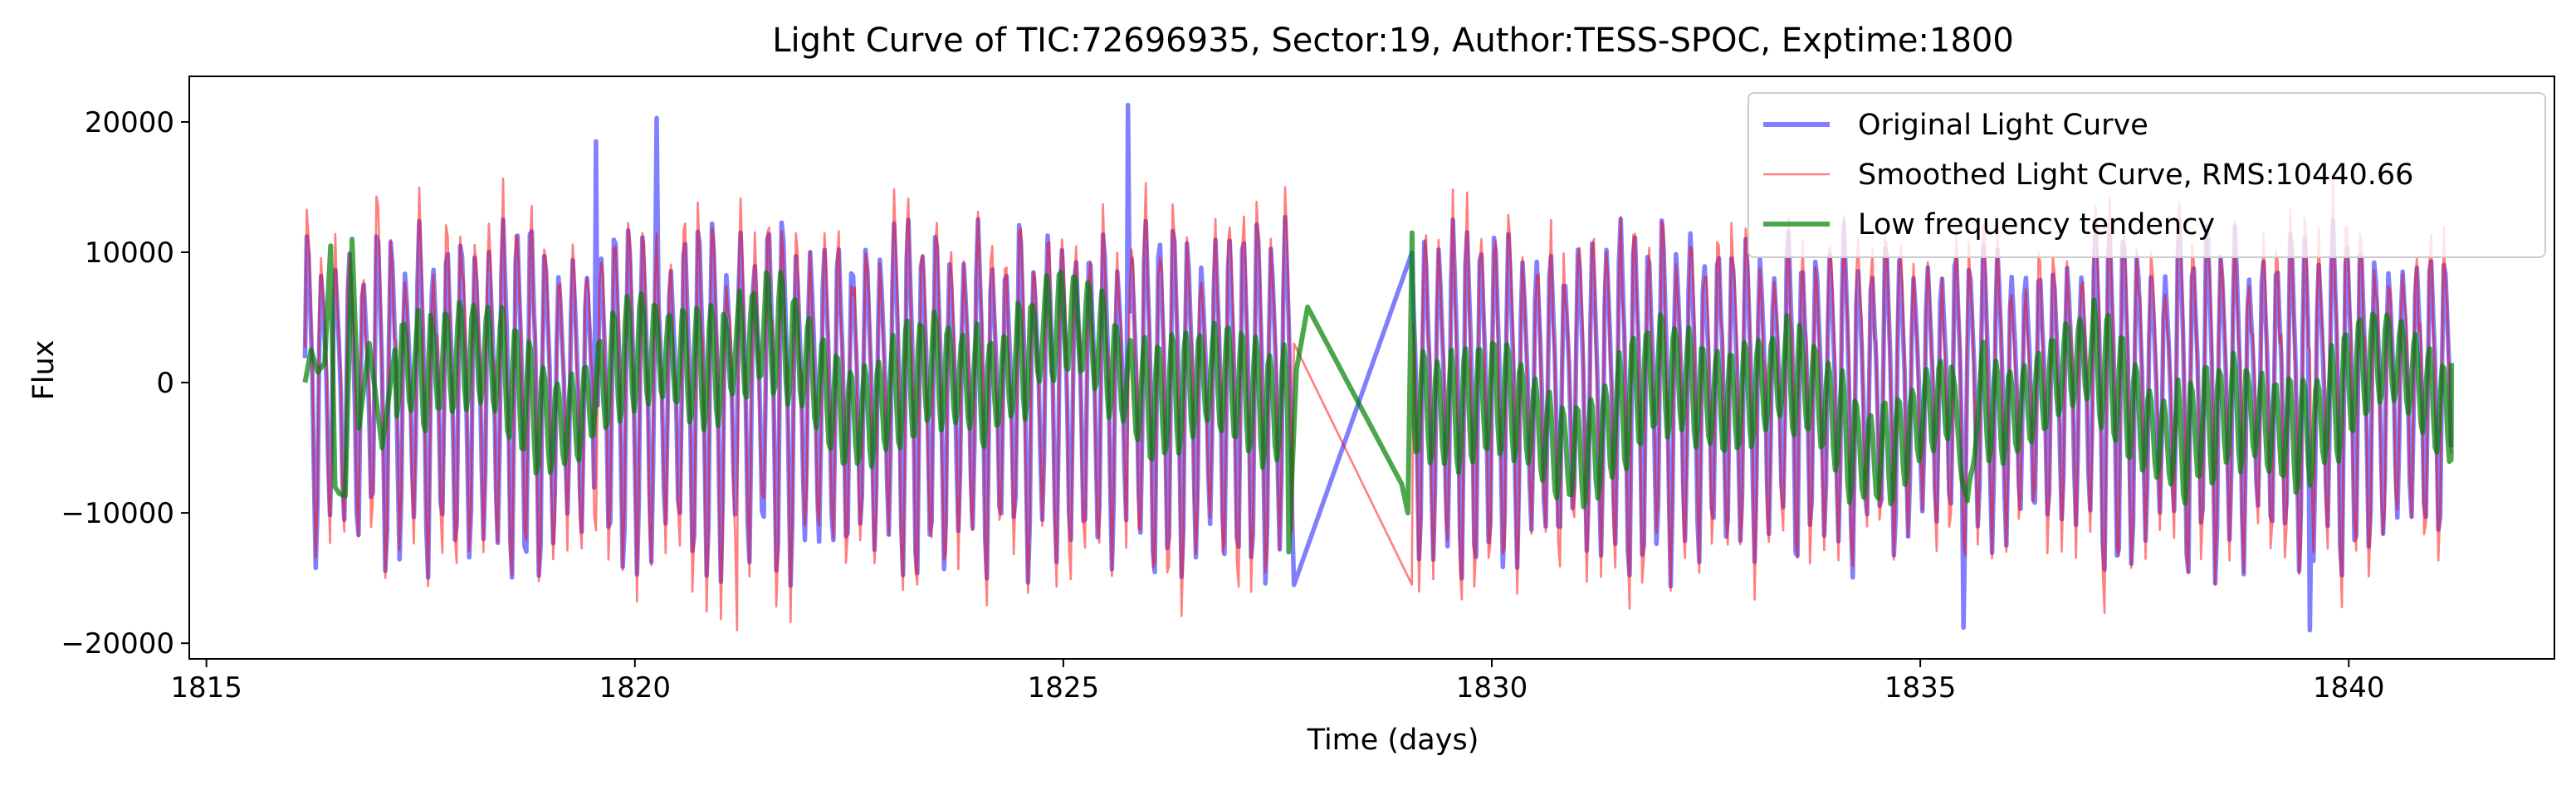  What do you see at coordinates (129, 122) in the screenshot?
I see `y-tick-label: 20000` at bounding box center [129, 122].